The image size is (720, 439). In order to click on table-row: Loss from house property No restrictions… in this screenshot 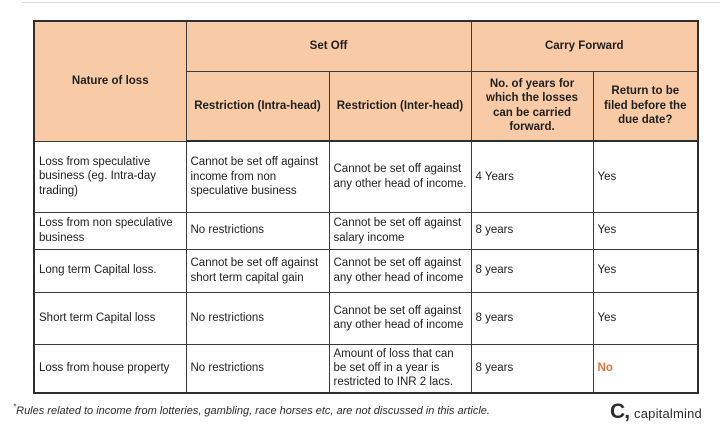, I will do `click(366, 368)`.